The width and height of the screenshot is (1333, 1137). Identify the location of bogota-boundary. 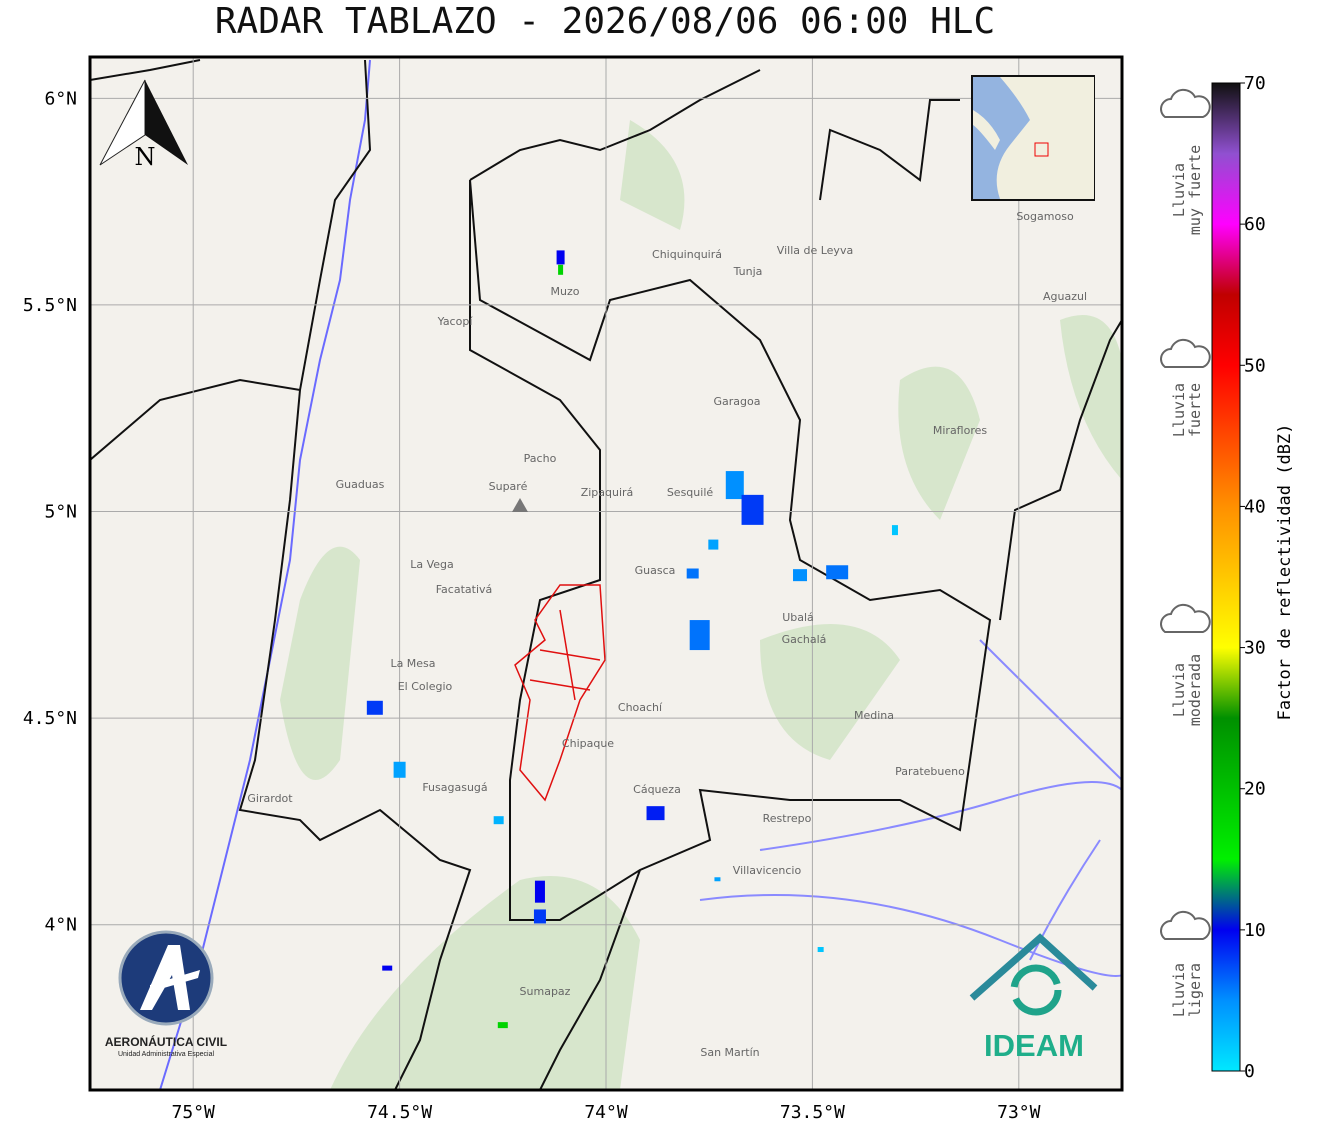
(560, 693).